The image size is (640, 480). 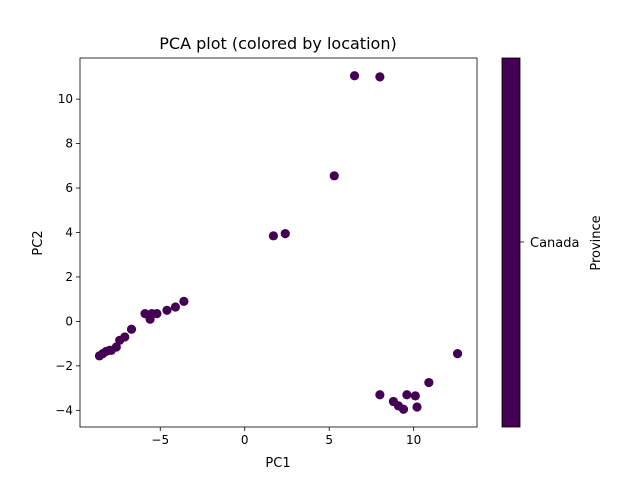 I want to click on y-tick-label: −4, so click(x=64, y=410).